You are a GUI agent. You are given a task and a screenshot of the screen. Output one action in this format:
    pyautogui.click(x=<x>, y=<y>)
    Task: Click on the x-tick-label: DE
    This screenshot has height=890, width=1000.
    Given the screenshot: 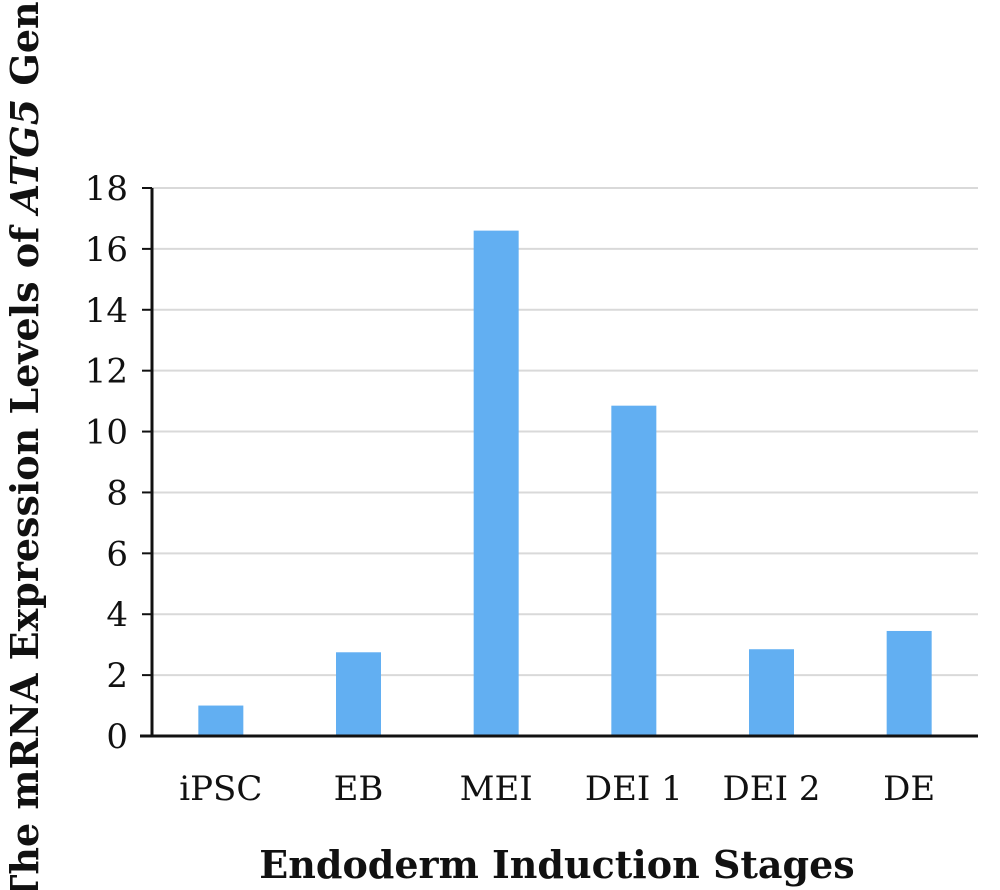 What is the action you would take?
    pyautogui.click(x=909, y=789)
    